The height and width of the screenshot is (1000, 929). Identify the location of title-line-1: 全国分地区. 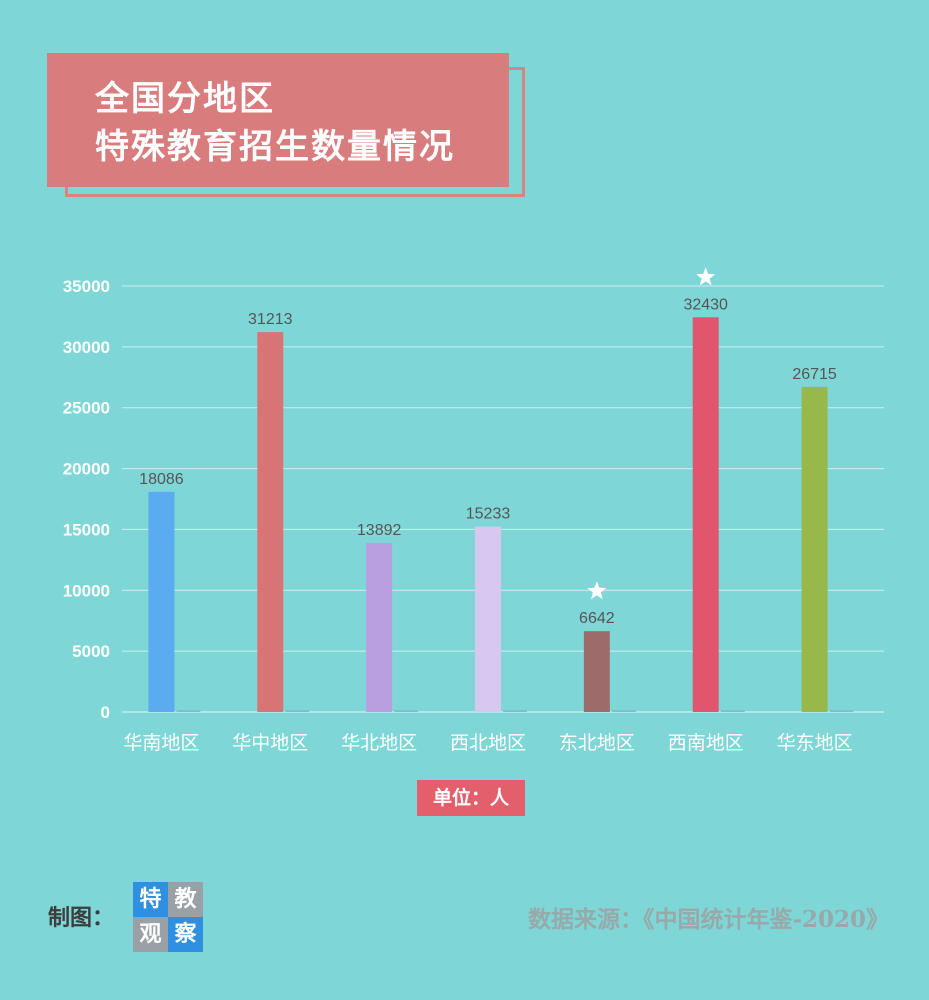
(185, 99).